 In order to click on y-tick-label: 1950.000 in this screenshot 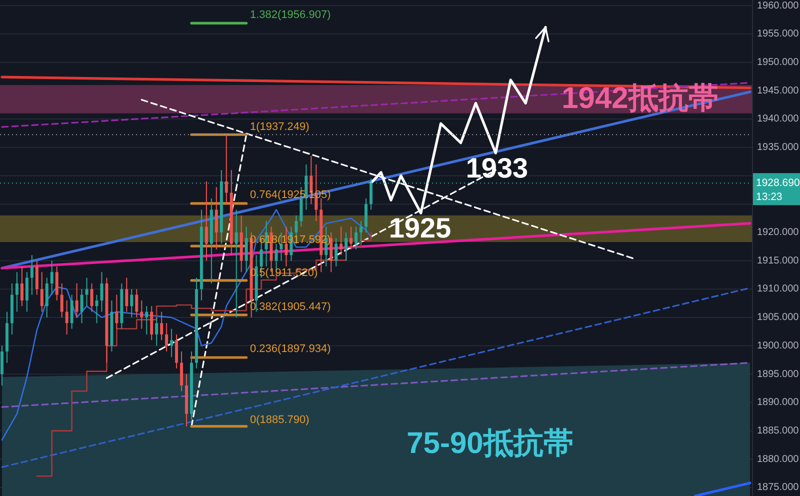, I will do `click(778, 62)`.